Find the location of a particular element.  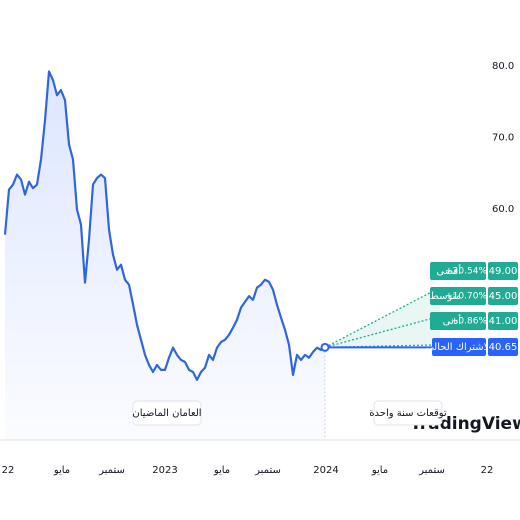

forecast-label-box is located at coordinates (408, 413).